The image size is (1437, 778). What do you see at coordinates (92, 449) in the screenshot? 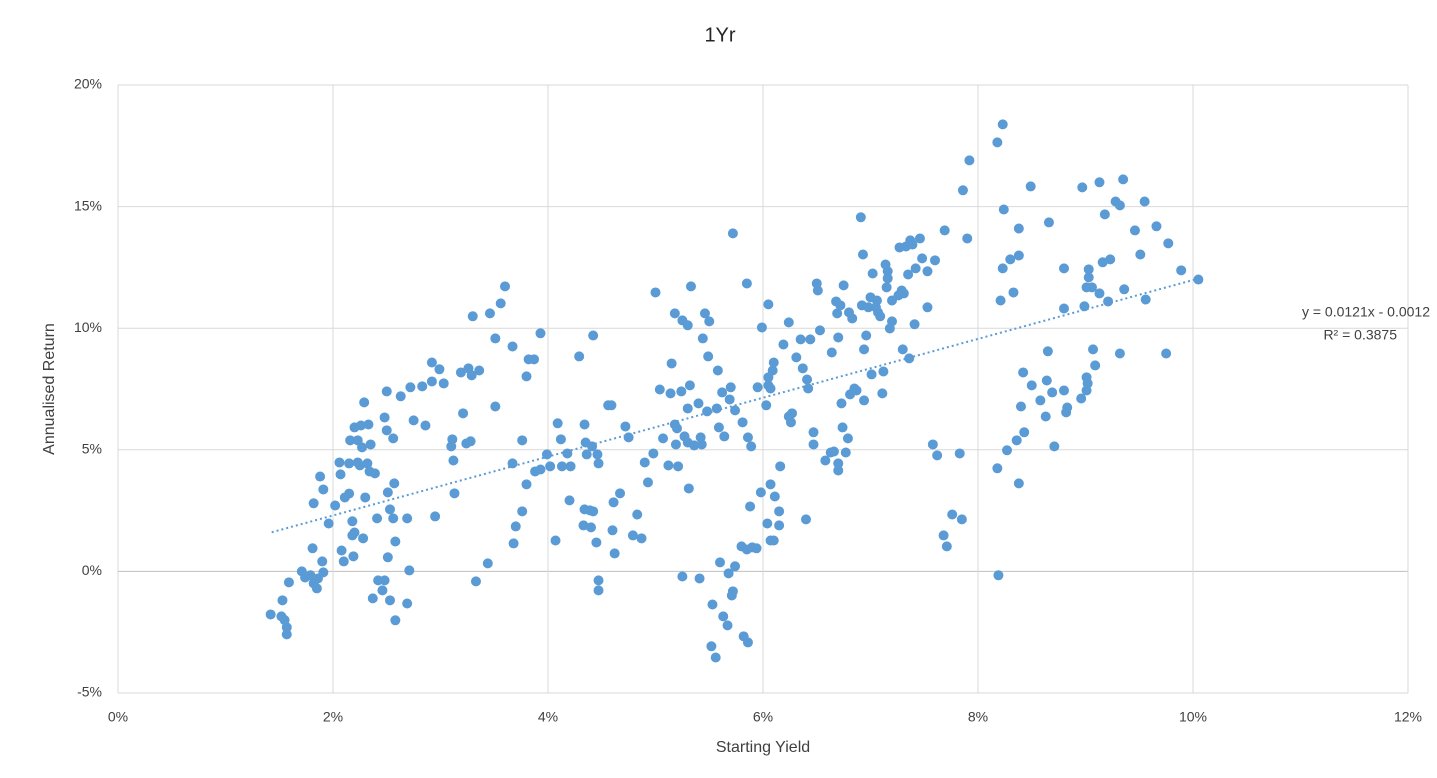
I see `y-tick-label: 5%` at bounding box center [92, 449].